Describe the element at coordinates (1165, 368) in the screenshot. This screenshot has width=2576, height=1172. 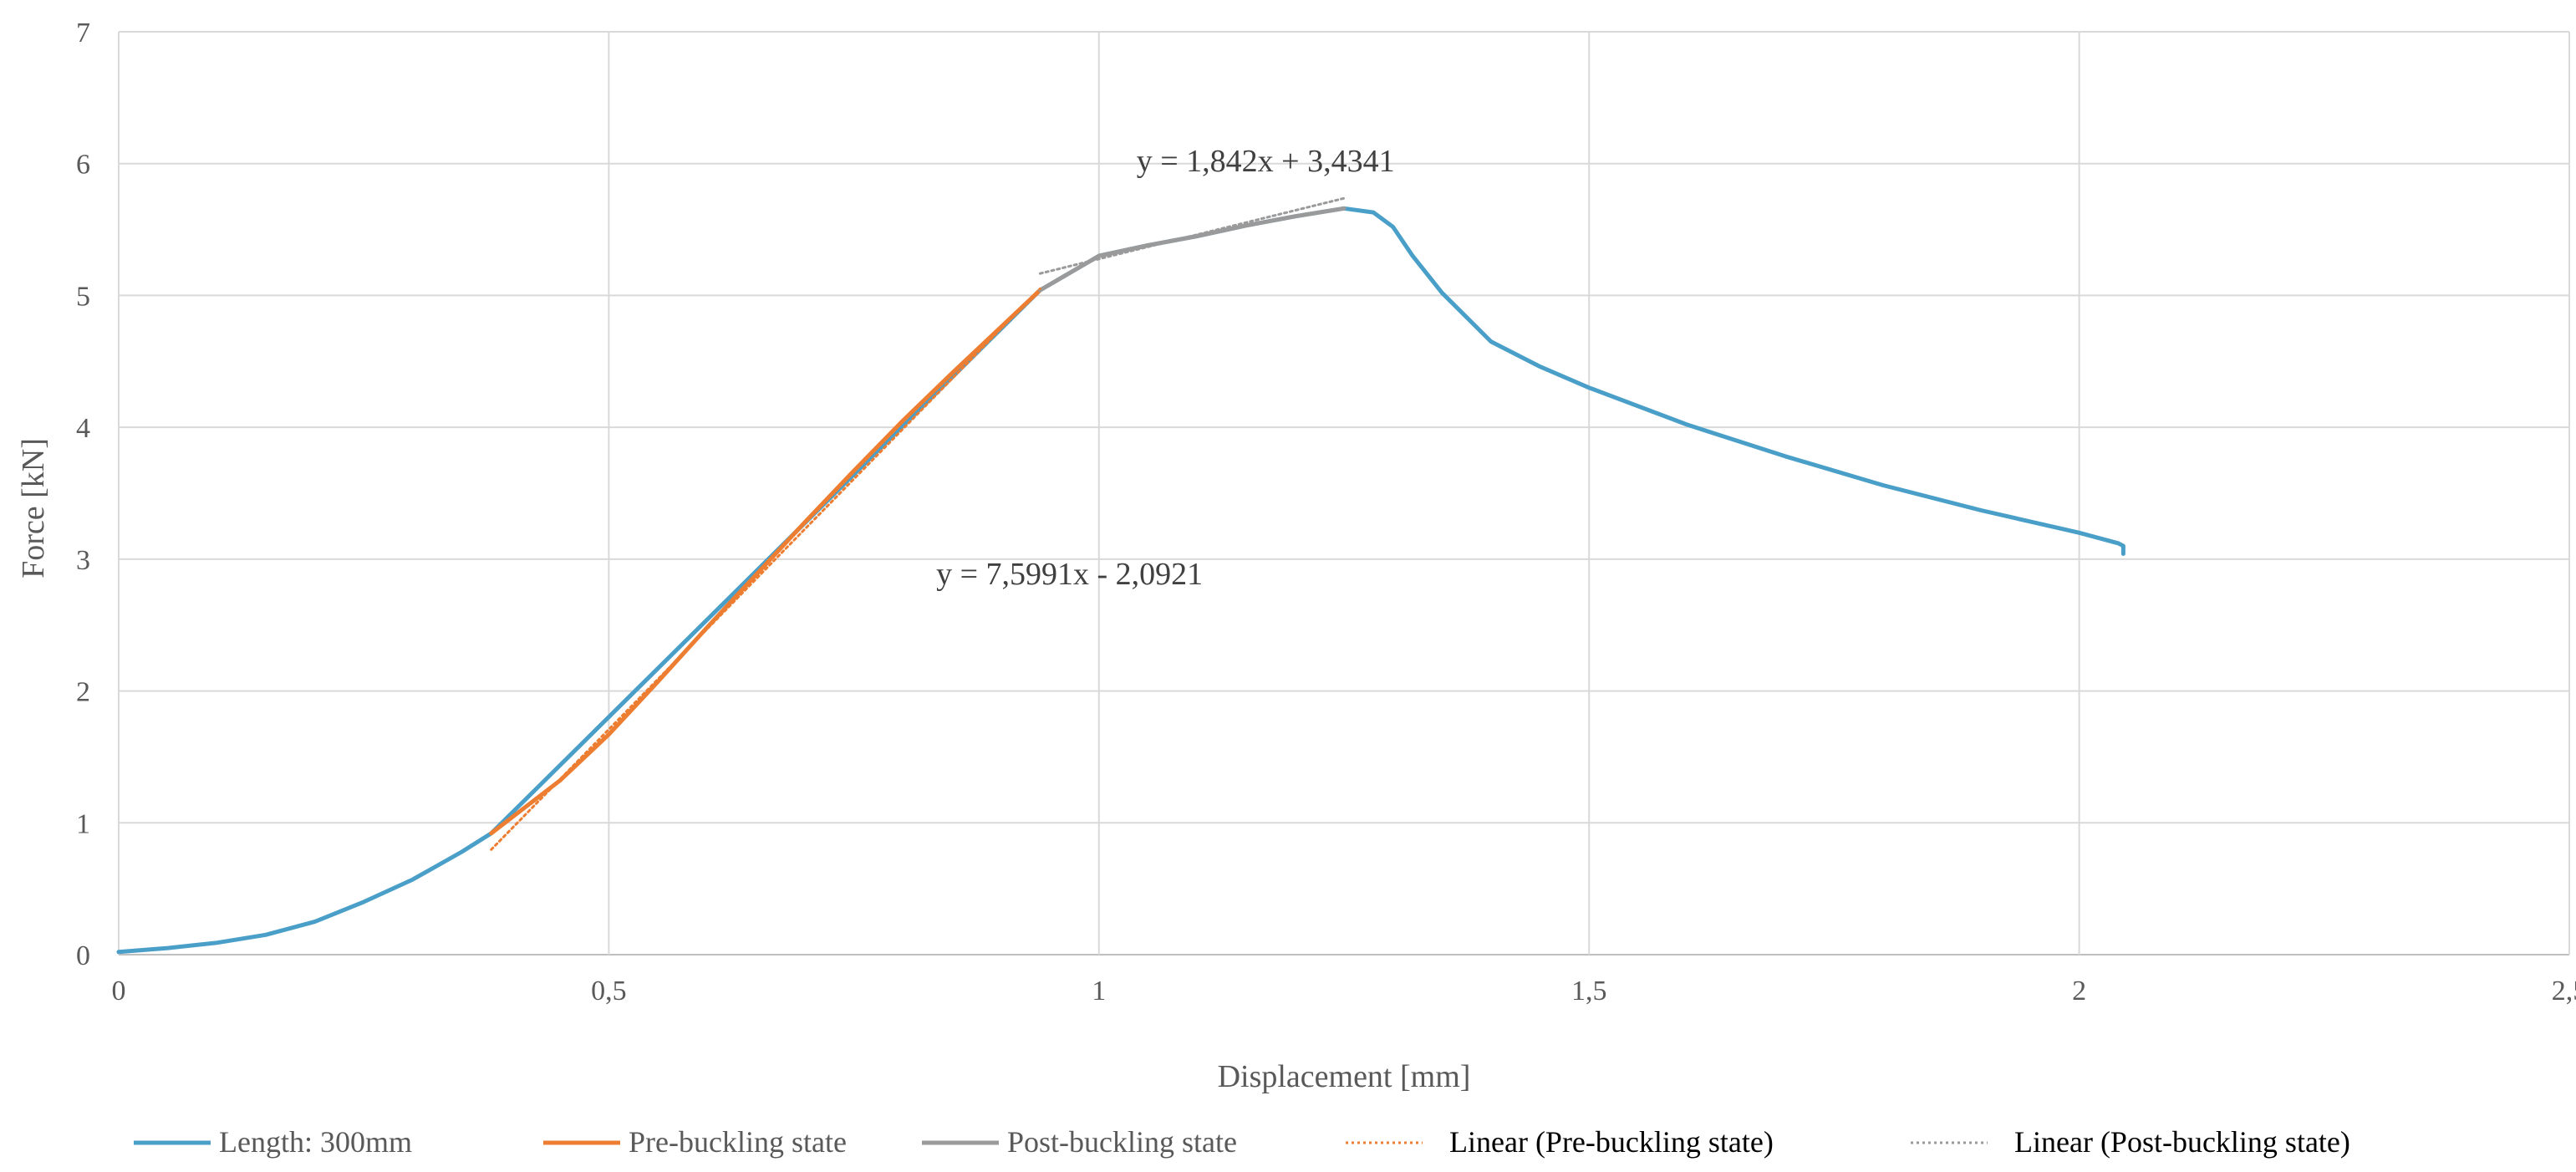
I see `trendline-equations: y = 1,842x + 3,4341 y = 7,5991x - 2,0921` at that location.